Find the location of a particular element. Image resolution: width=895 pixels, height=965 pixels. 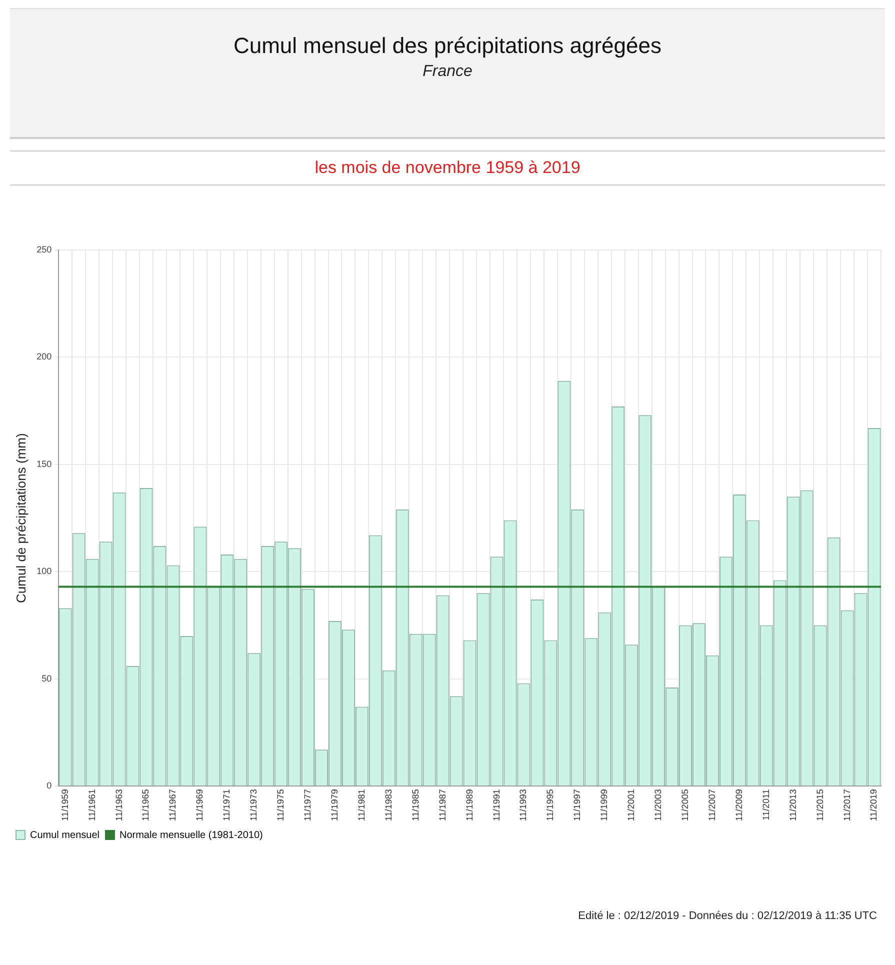

x-tick-label: 11/2005 is located at coordinates (685, 805).